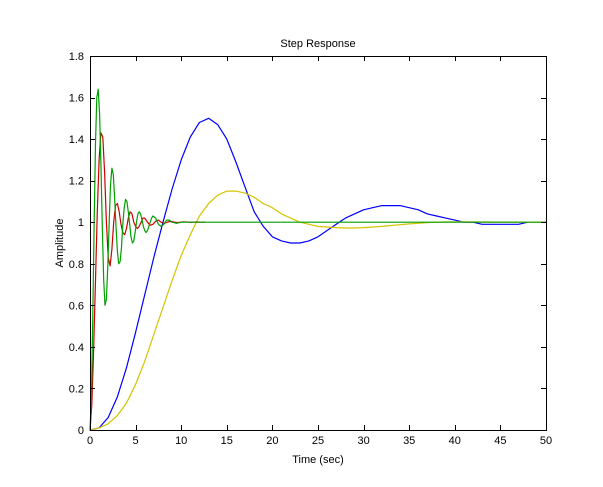 The width and height of the screenshot is (603, 487). I want to click on chart-title: Step Response, so click(317, 44).